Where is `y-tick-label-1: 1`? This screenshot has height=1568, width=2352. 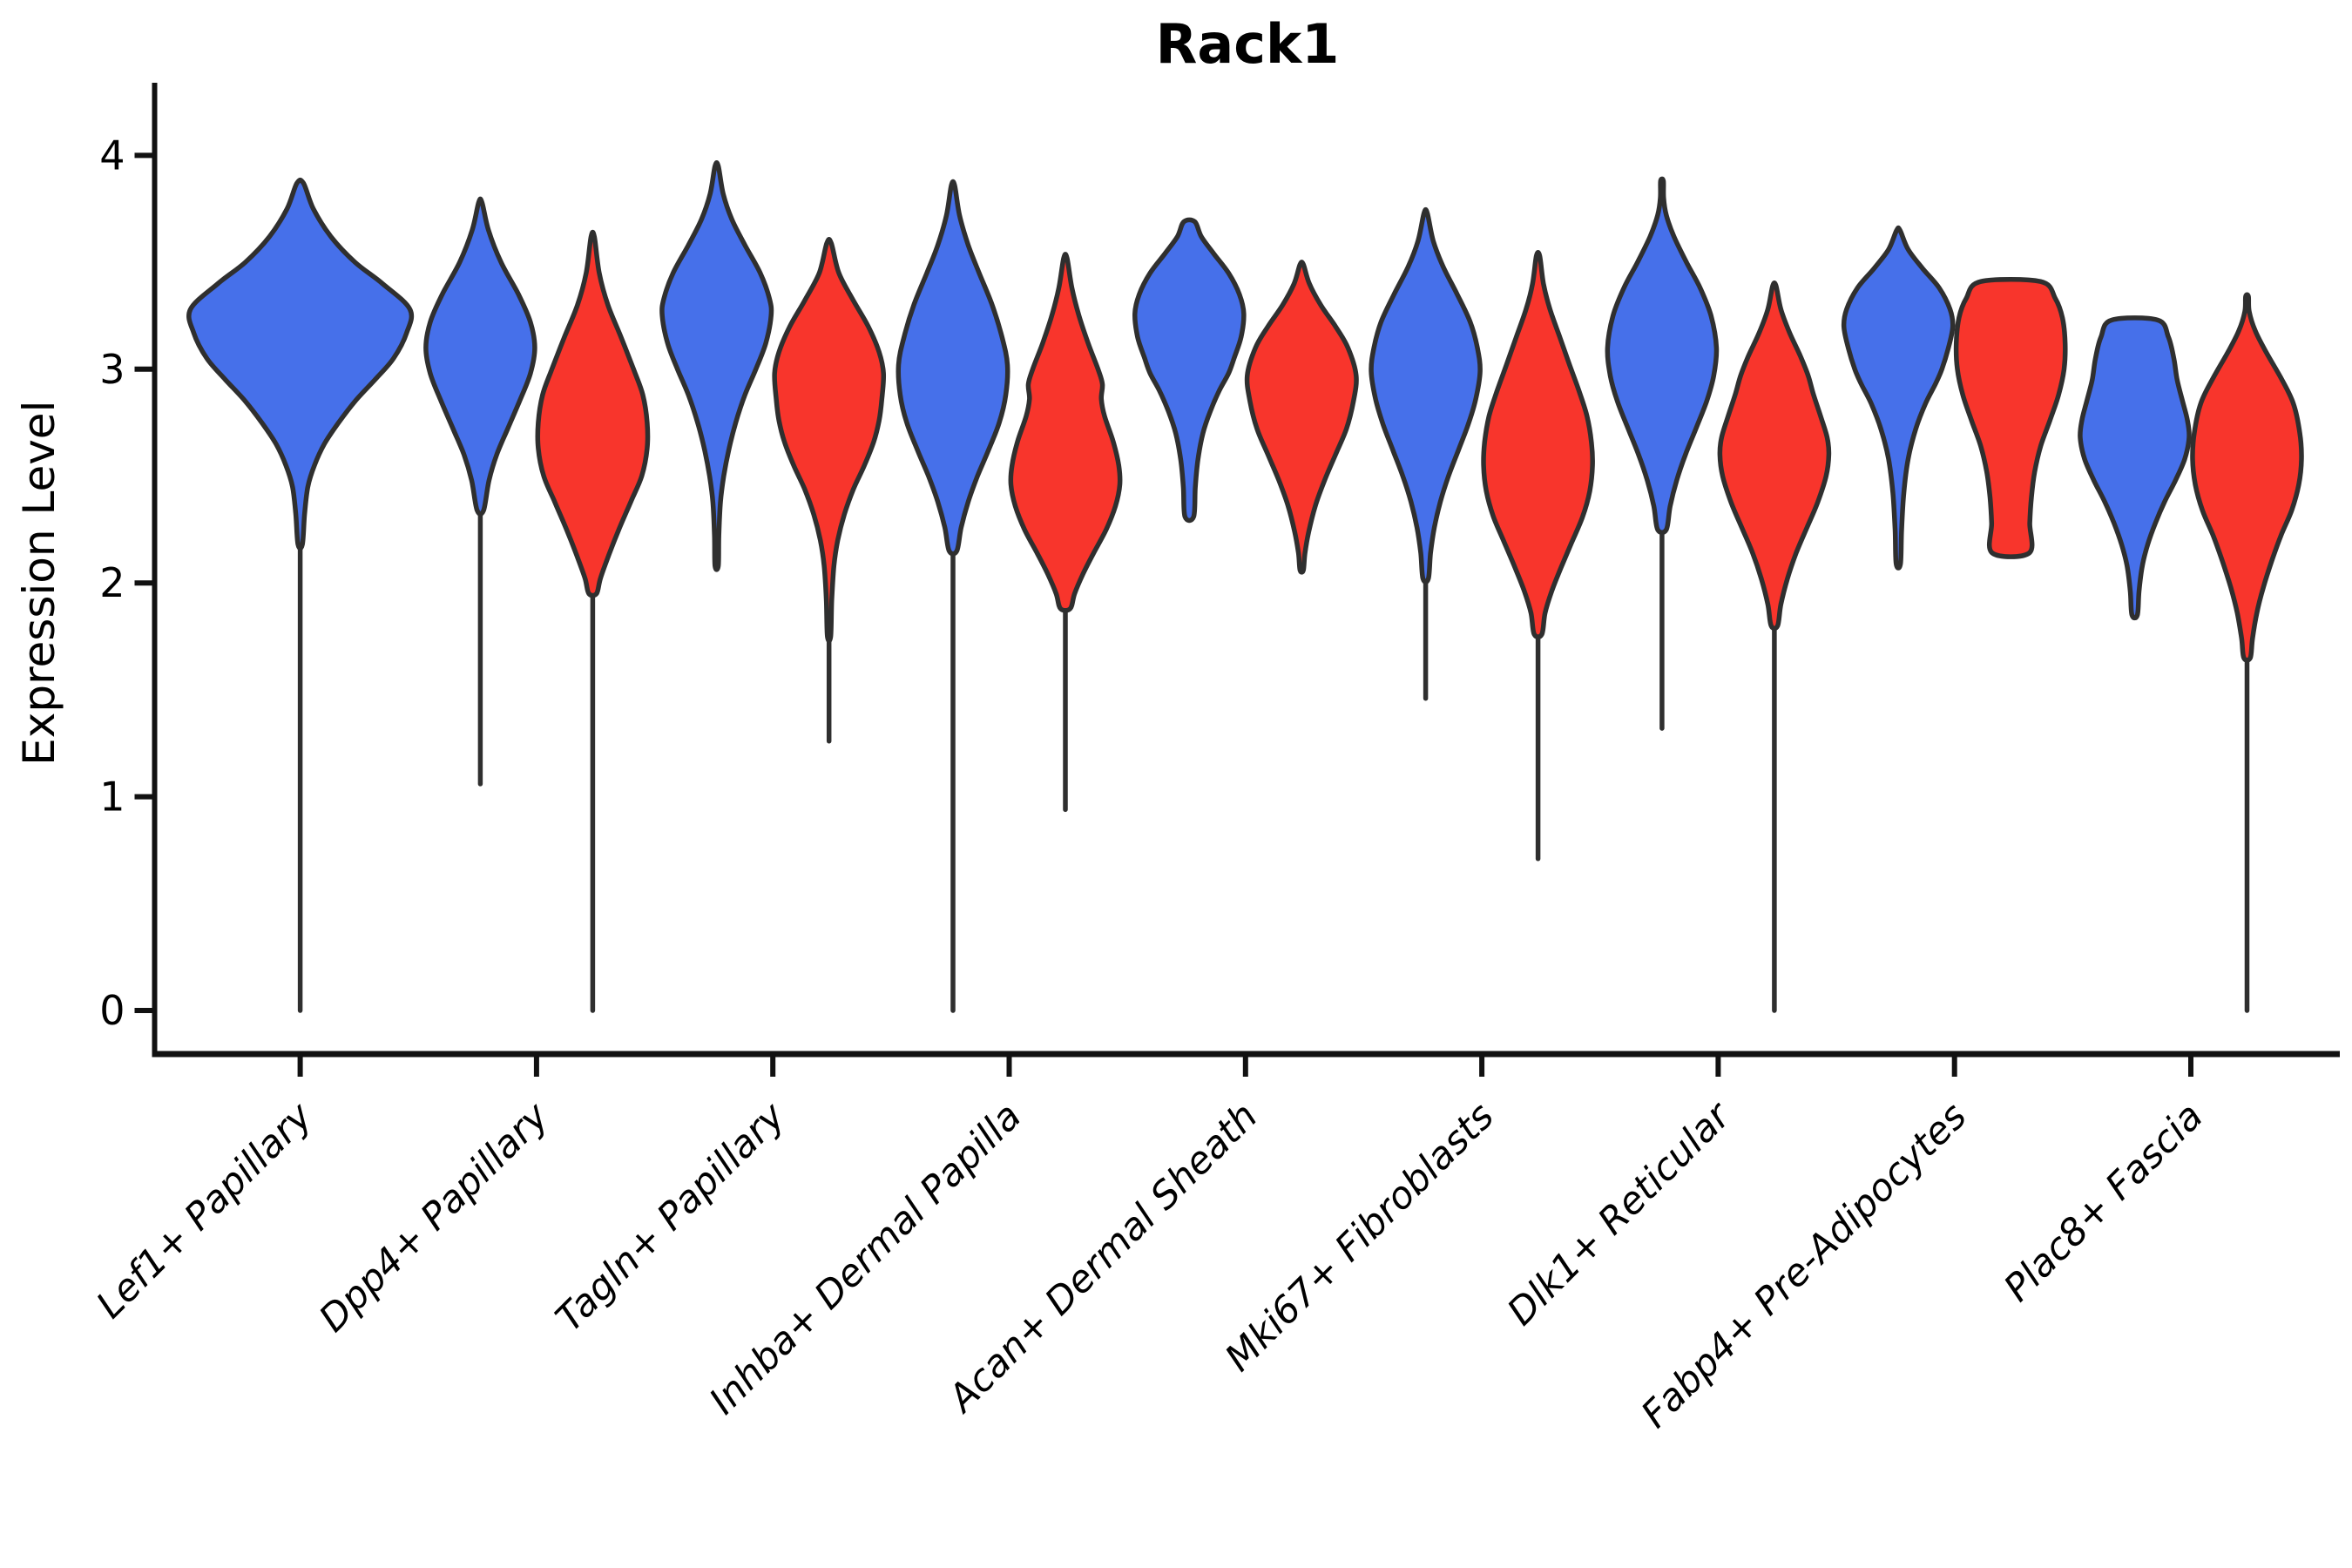
y-tick-label-1: 1 is located at coordinates (112, 797).